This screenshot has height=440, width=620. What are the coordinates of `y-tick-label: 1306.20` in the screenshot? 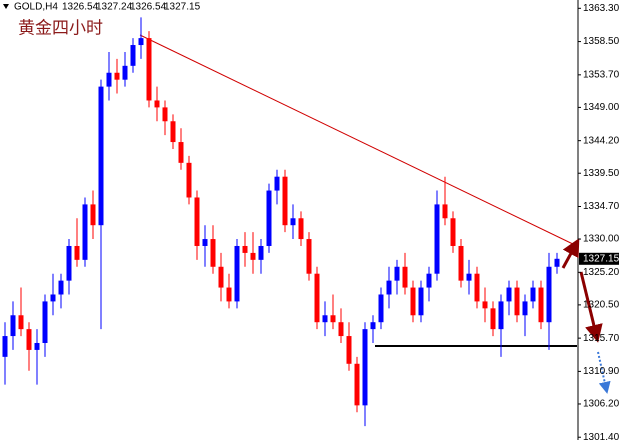 It's located at (601, 404).